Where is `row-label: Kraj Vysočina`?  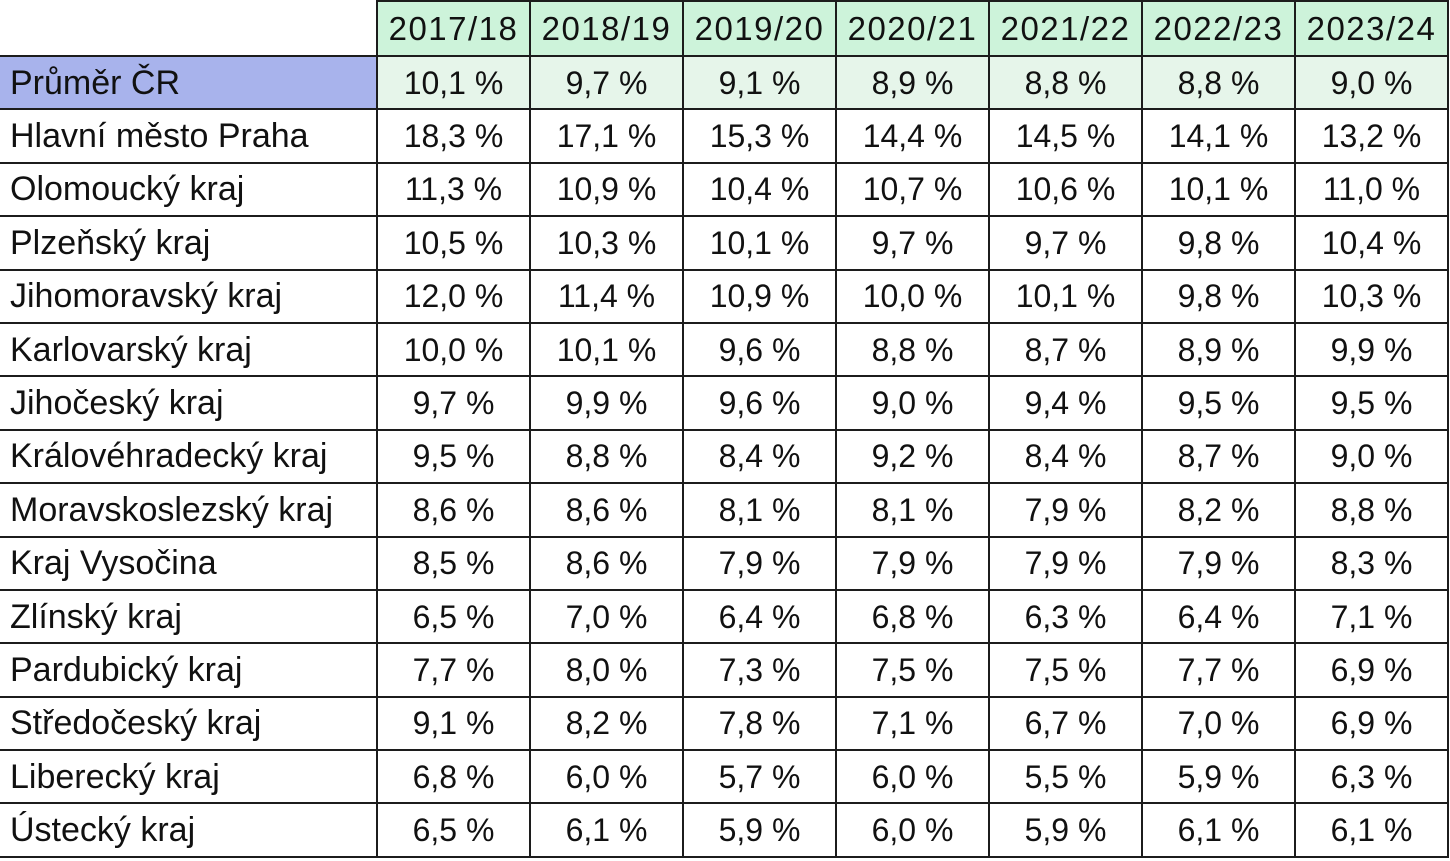
row-label: Kraj Vysočina is located at coordinates (189, 563).